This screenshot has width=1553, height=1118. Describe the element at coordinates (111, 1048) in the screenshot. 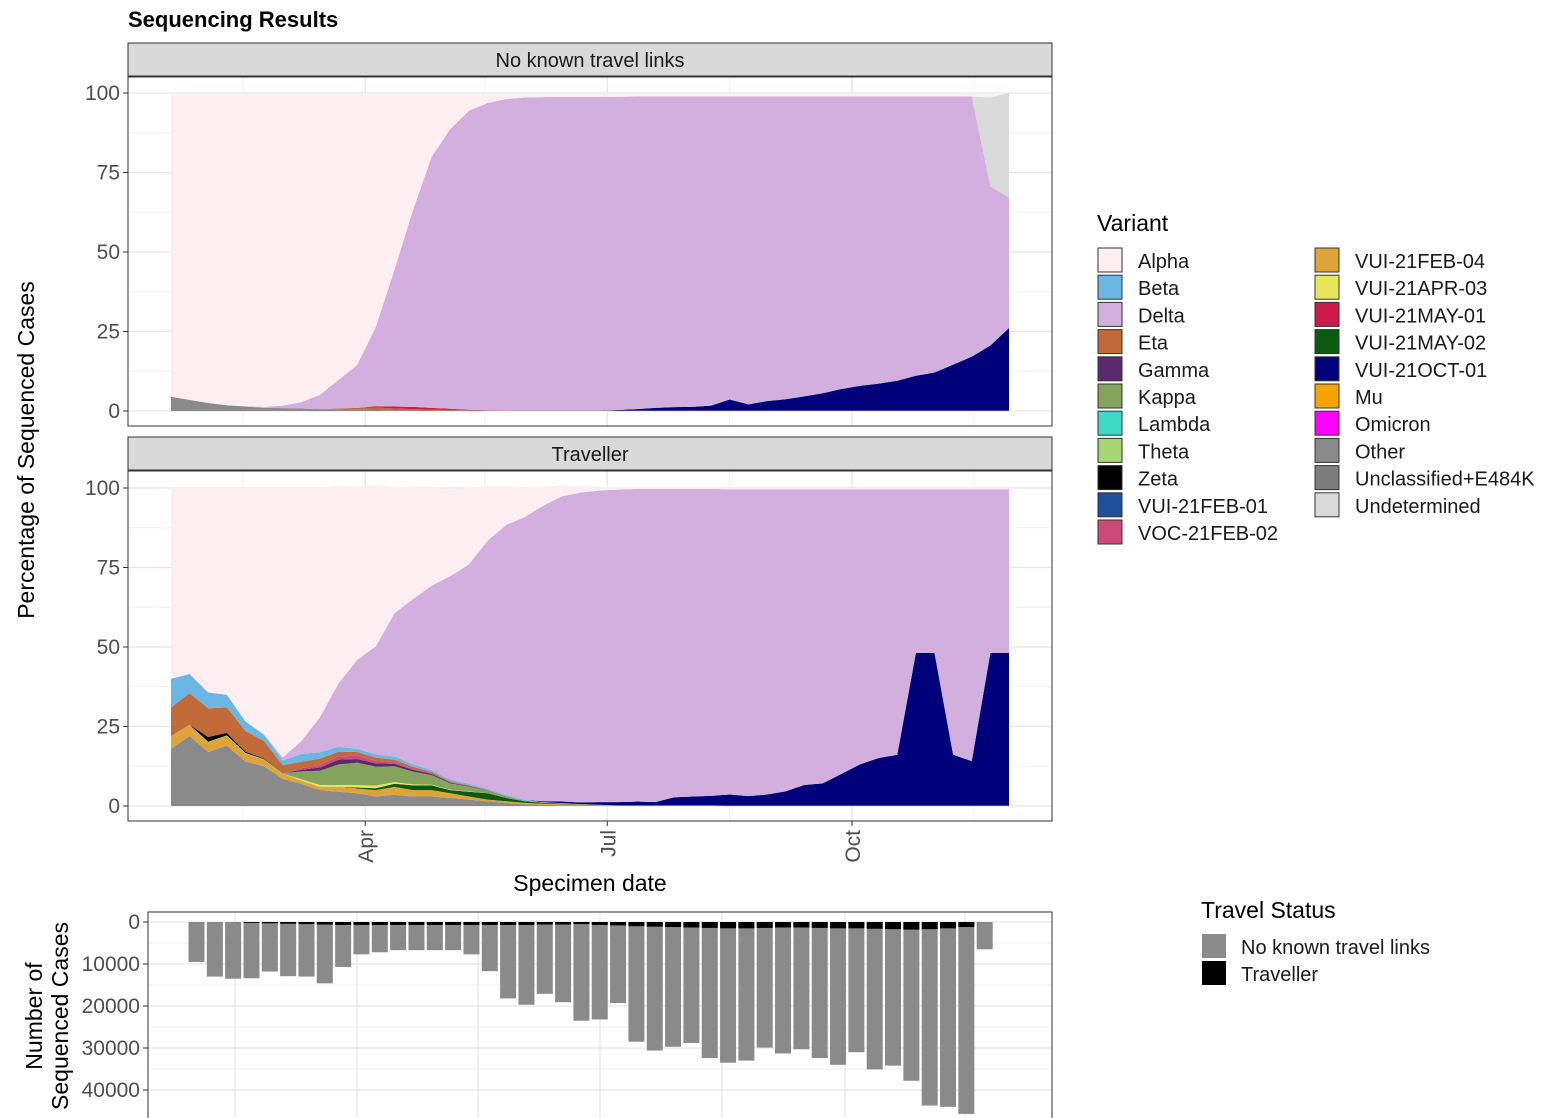

I see `bar-y-tick-label: 30000` at that location.